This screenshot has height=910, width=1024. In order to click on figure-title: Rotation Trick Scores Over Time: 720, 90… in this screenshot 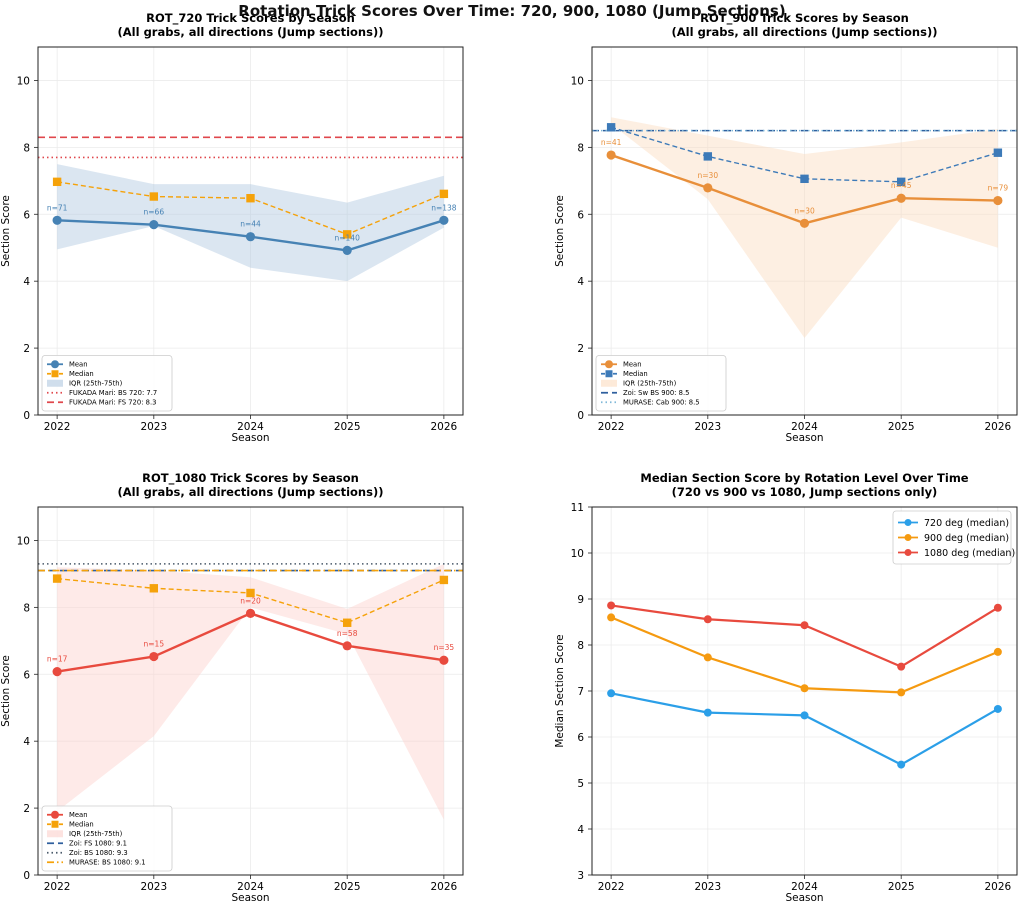, I will do `click(512, 11)`.